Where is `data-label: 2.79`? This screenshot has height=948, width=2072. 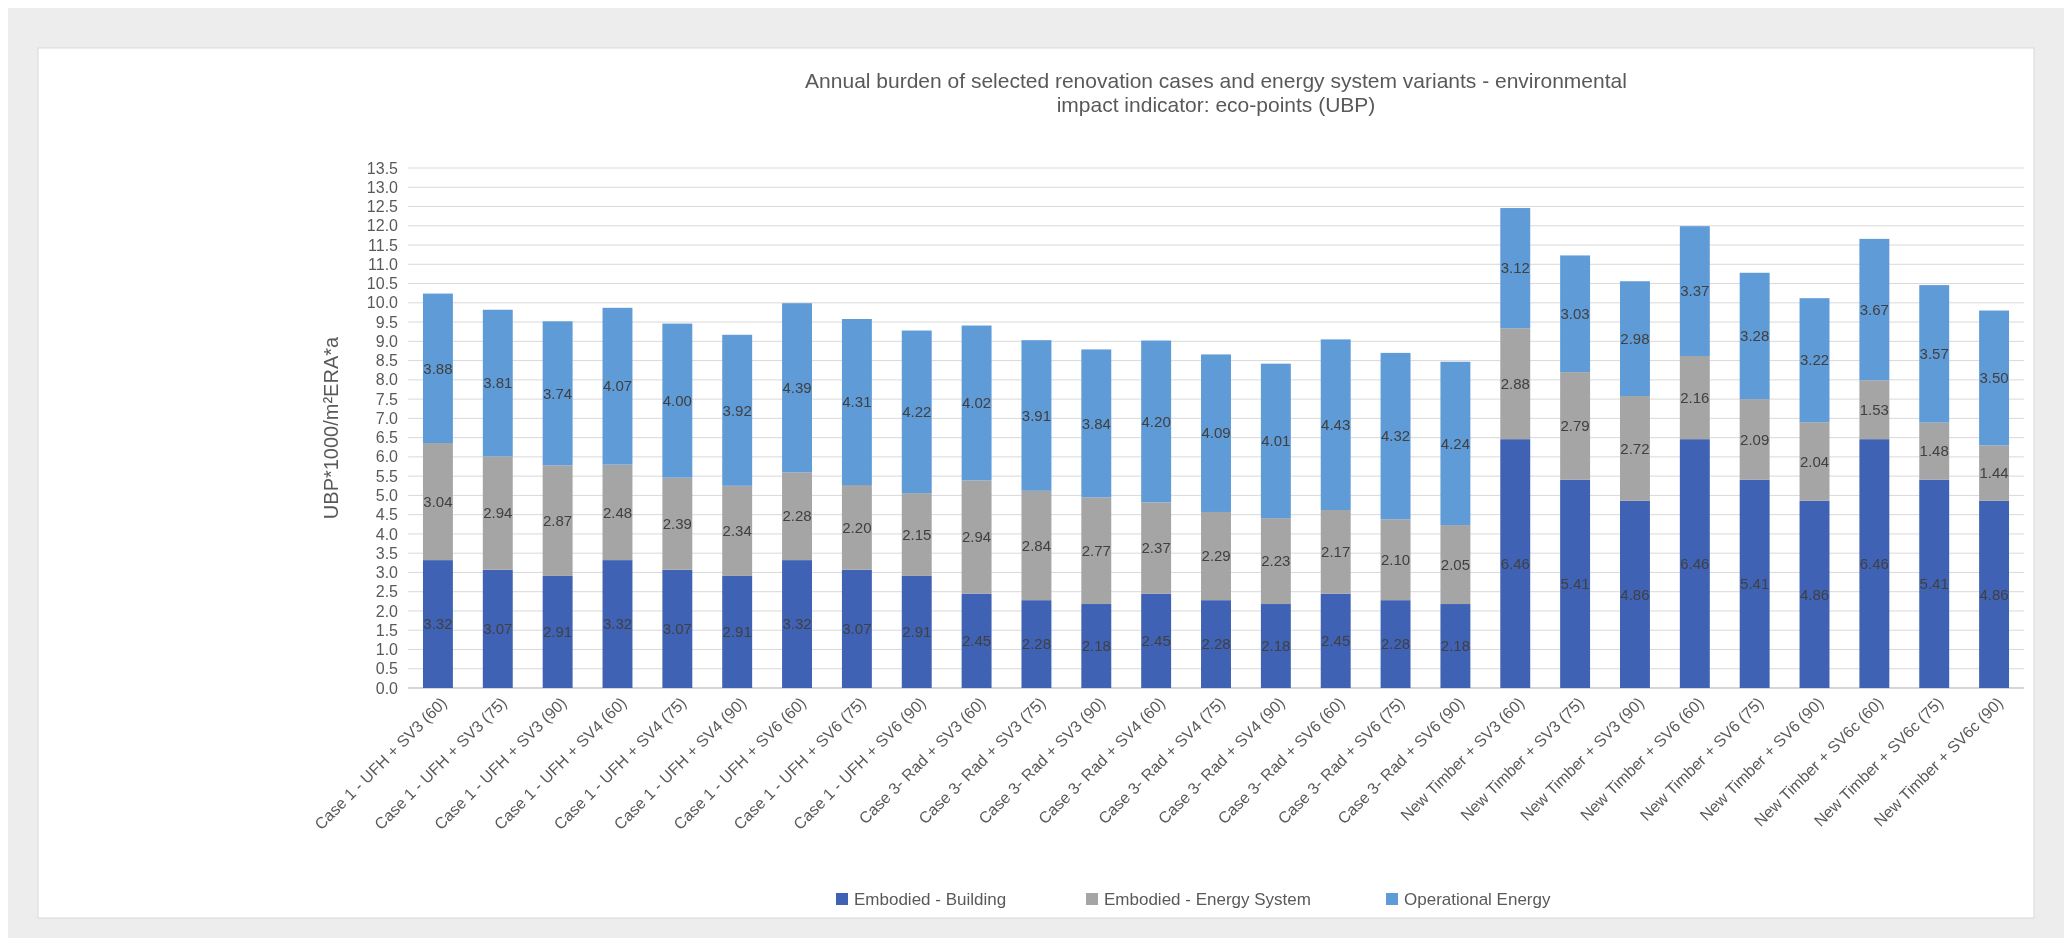
data-label: 2.79 is located at coordinates (1575, 426).